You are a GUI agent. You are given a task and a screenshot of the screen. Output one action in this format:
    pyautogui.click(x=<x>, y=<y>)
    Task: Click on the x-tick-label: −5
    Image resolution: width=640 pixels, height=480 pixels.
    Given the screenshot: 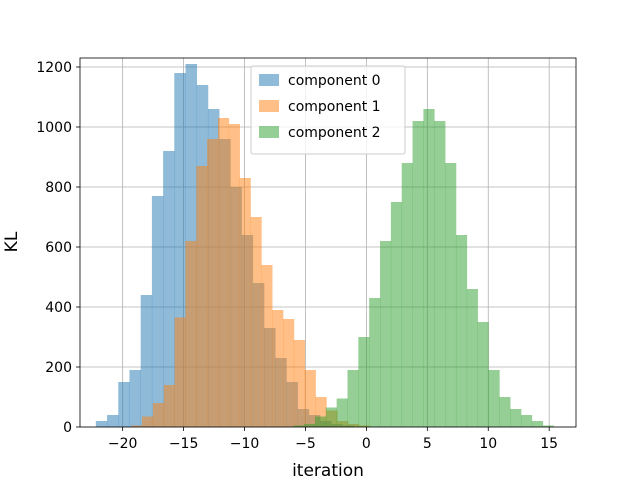 What is the action you would take?
    pyautogui.click(x=305, y=444)
    